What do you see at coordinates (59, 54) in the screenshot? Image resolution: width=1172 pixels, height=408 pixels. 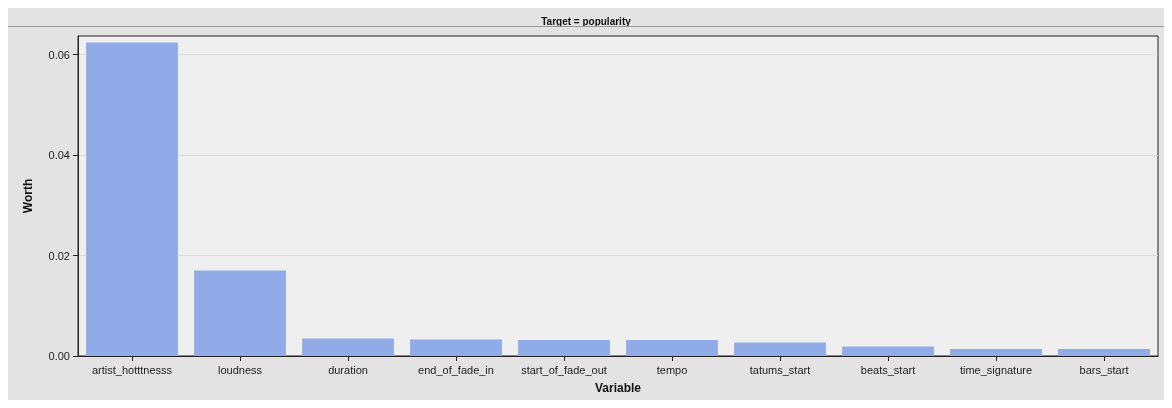 I see `y-tick-label: 0.06` at bounding box center [59, 54].